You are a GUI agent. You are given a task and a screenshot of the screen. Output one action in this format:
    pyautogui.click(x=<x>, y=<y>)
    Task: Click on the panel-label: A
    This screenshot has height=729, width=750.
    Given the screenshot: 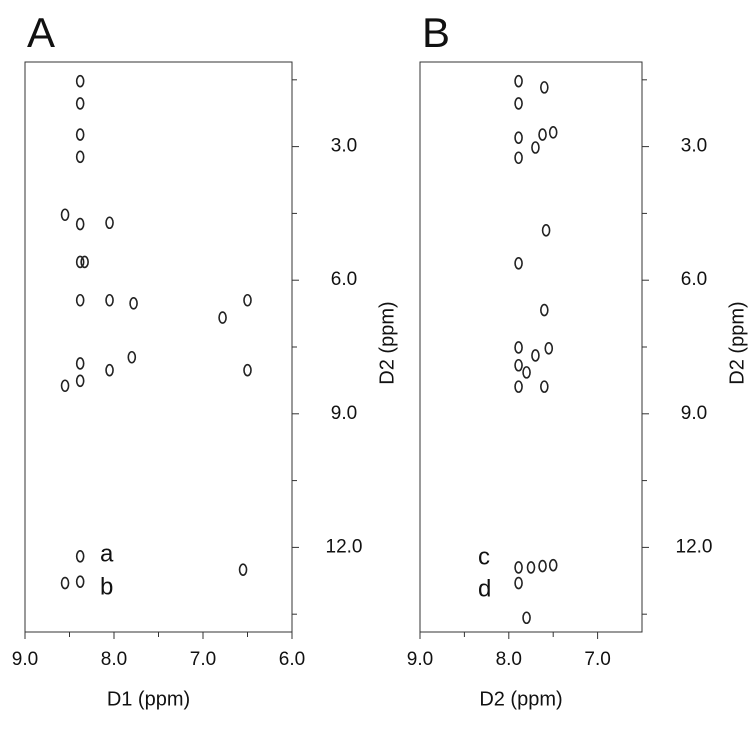 What is the action you would take?
    pyautogui.click(x=41, y=32)
    